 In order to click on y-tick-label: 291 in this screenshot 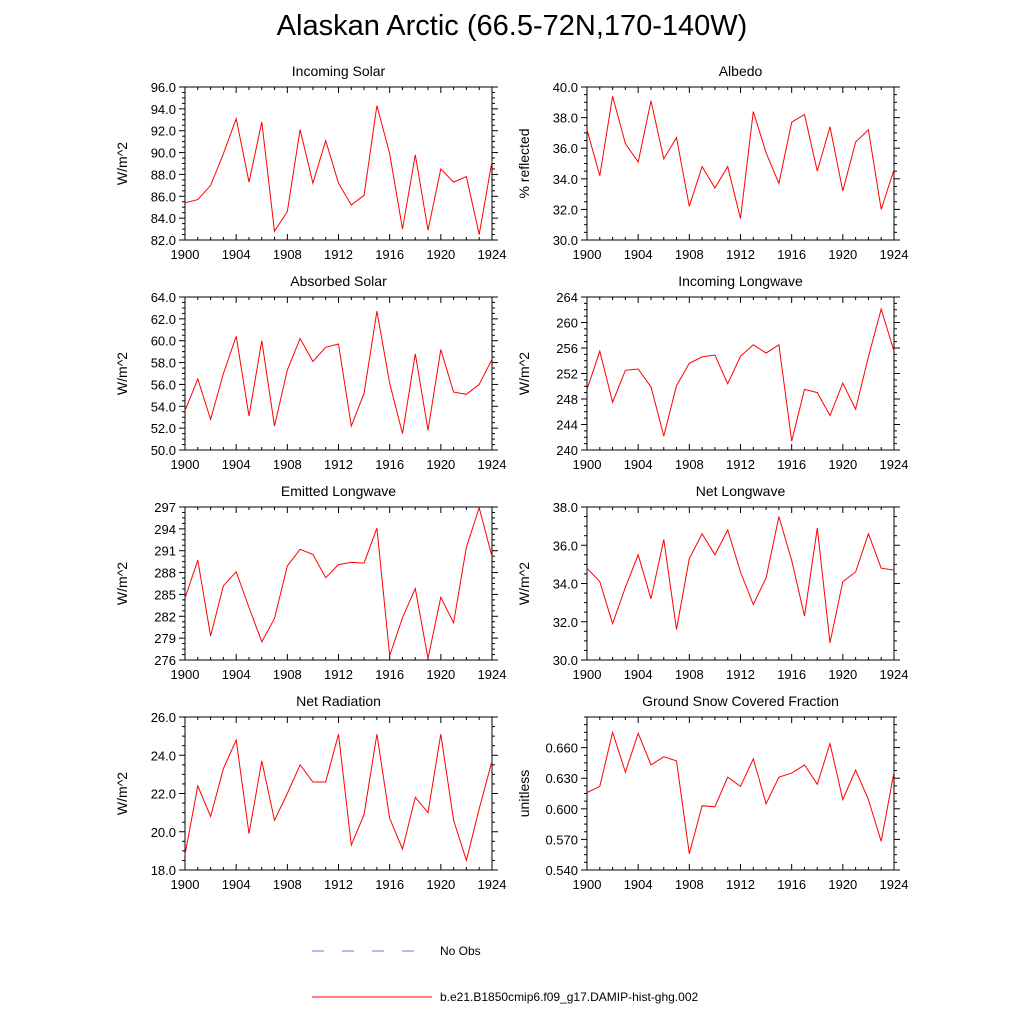, I will do `click(165, 551)`.